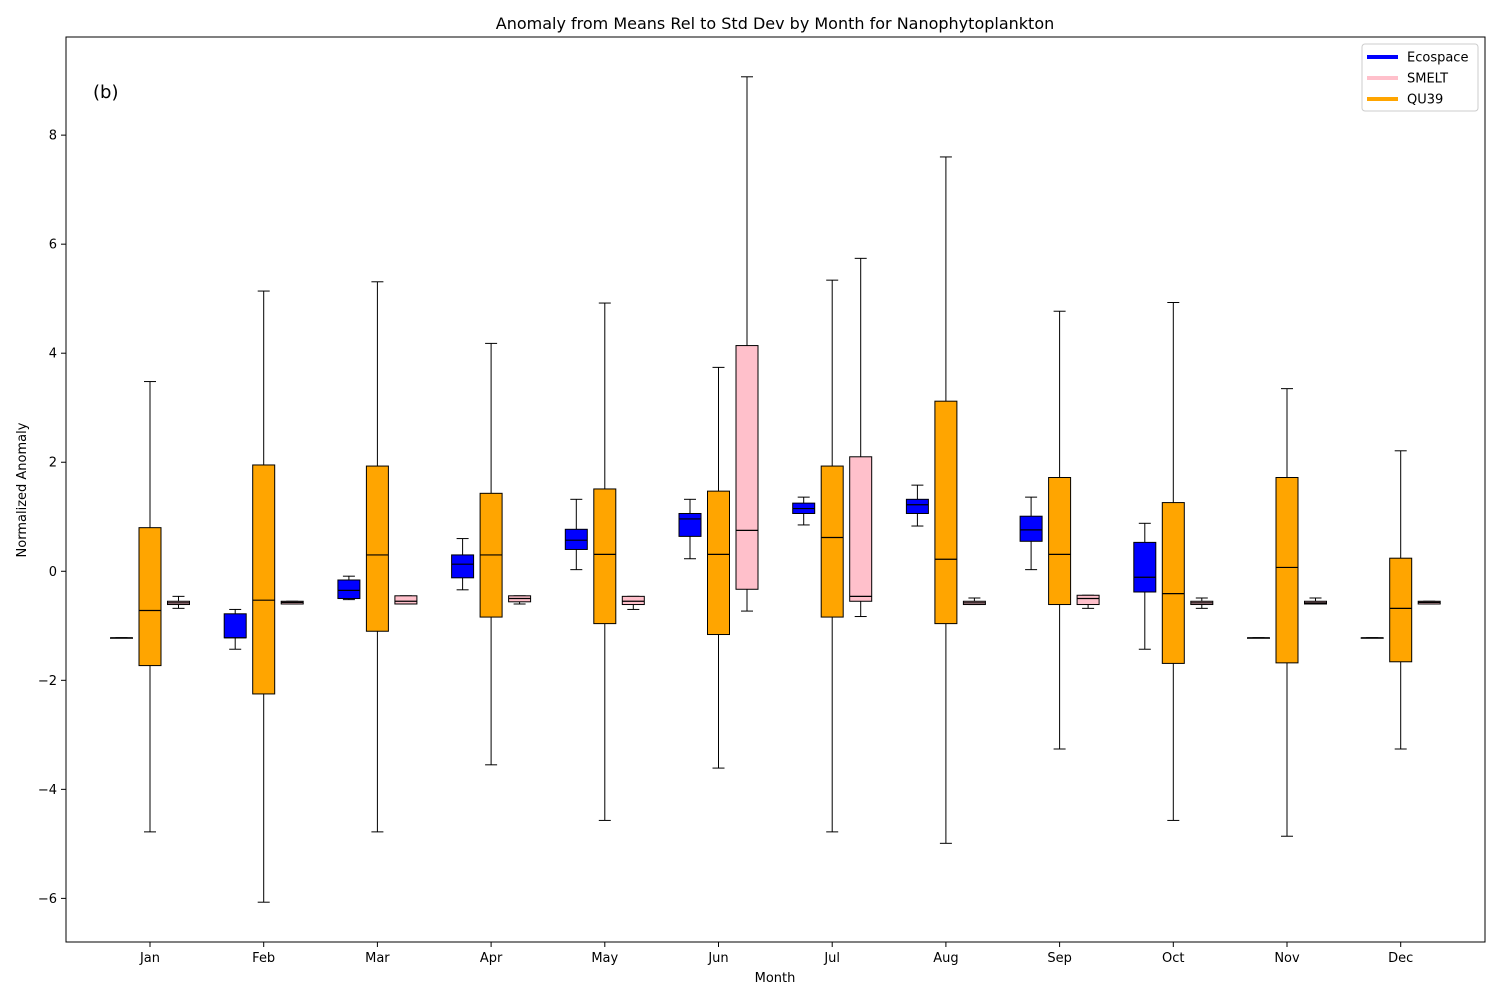  What do you see at coordinates (53, 572) in the screenshot?
I see `y-tick-label: 0` at bounding box center [53, 572].